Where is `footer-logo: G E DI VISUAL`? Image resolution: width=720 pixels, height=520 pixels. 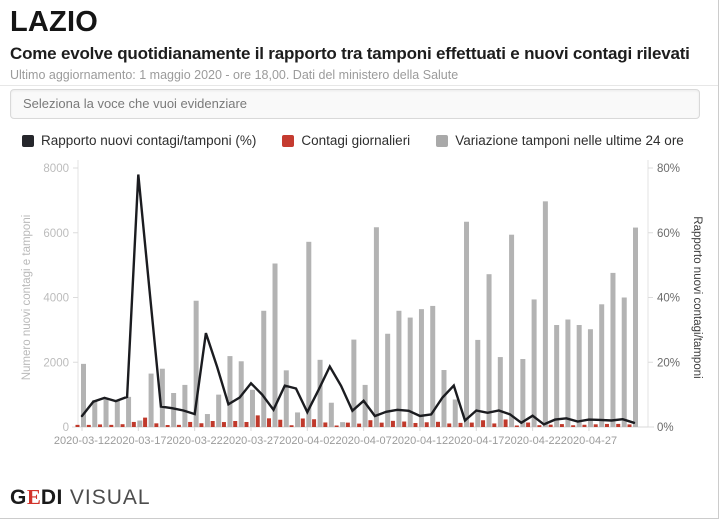
footer-logo: G E DI VISUAL is located at coordinates (80, 497).